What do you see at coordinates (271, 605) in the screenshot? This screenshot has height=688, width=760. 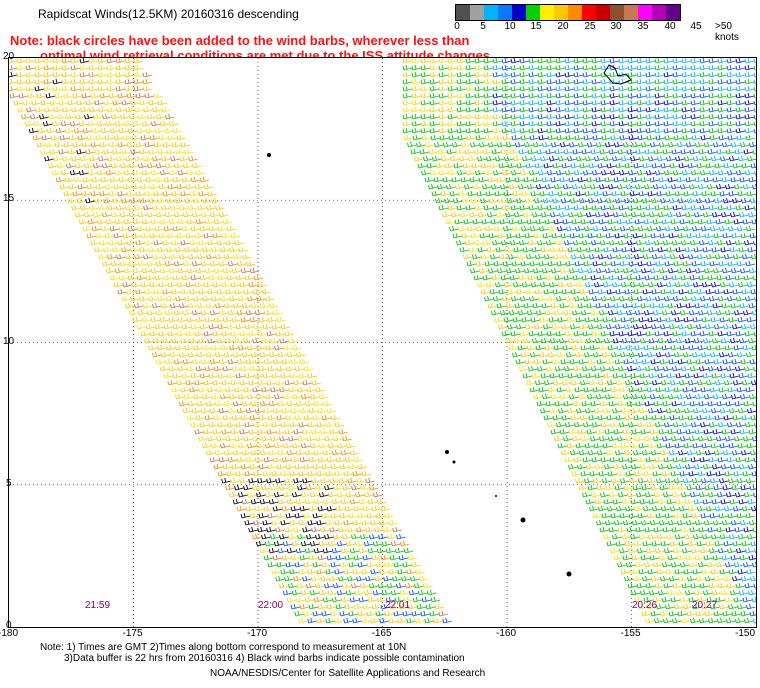 I see `pass-time: 22:00` at bounding box center [271, 605].